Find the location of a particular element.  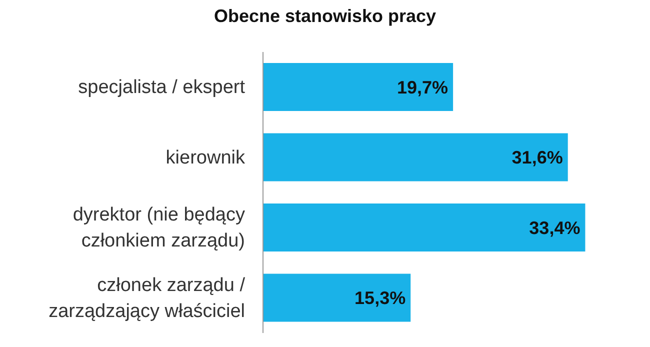

y-tick-label: członek zarządu / zarządzający właściciel is located at coordinates (147, 298).